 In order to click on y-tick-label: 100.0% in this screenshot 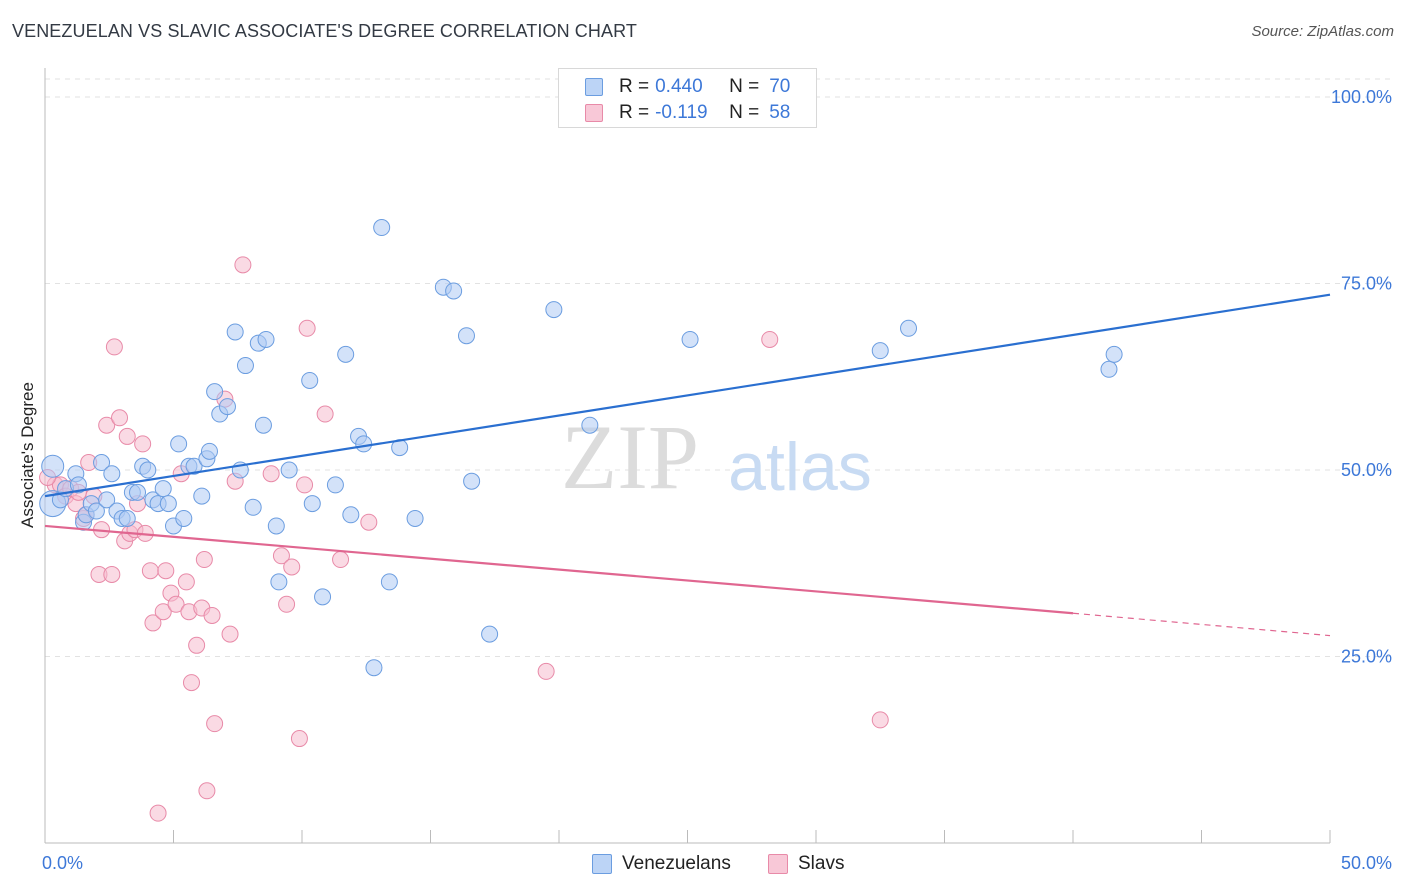, I will do `click(1361, 97)`.